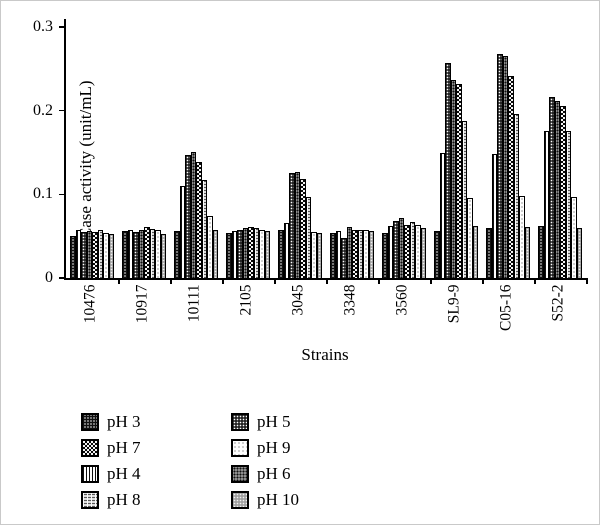  What do you see at coordinates (158, 254) in the screenshot?
I see `bar-10917-ph9` at bounding box center [158, 254].